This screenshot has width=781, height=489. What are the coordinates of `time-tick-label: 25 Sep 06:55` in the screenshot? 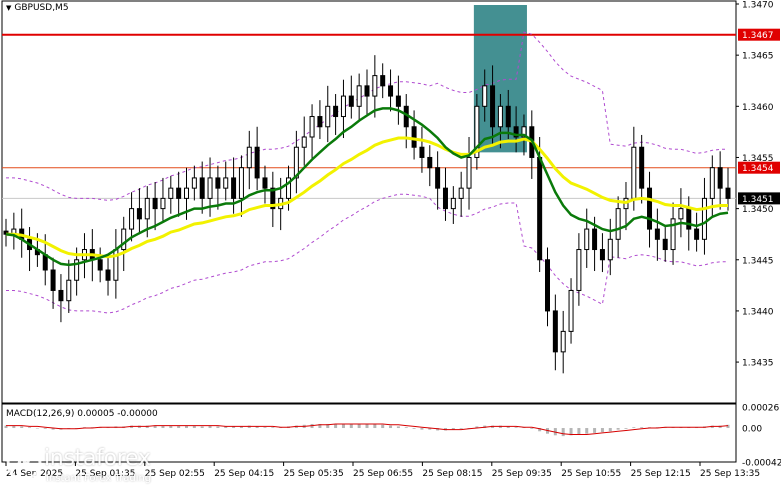 It's located at (383, 474).